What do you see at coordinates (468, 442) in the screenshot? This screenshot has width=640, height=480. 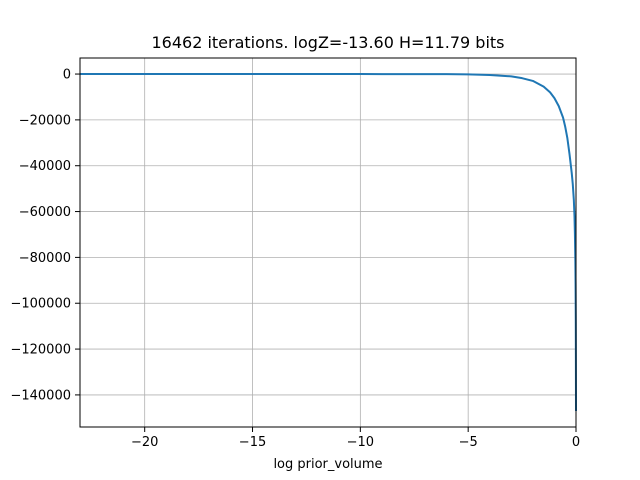 I see `x-tick-label: −5` at bounding box center [468, 442].